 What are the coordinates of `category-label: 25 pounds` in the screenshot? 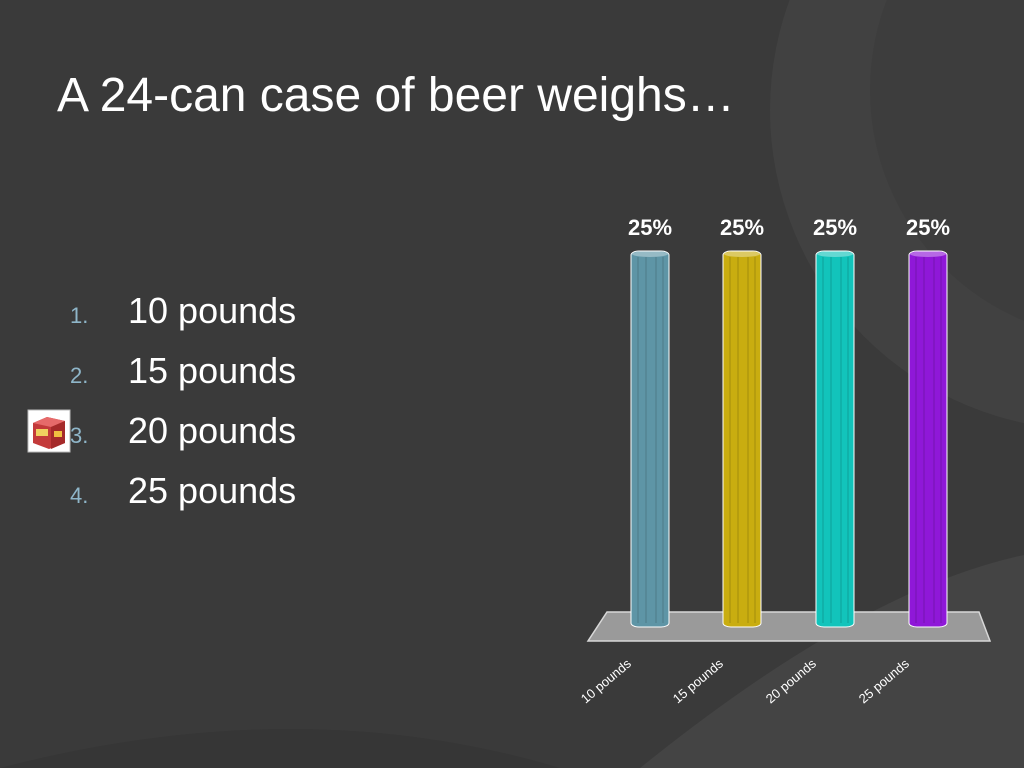 It's located at (884, 680).